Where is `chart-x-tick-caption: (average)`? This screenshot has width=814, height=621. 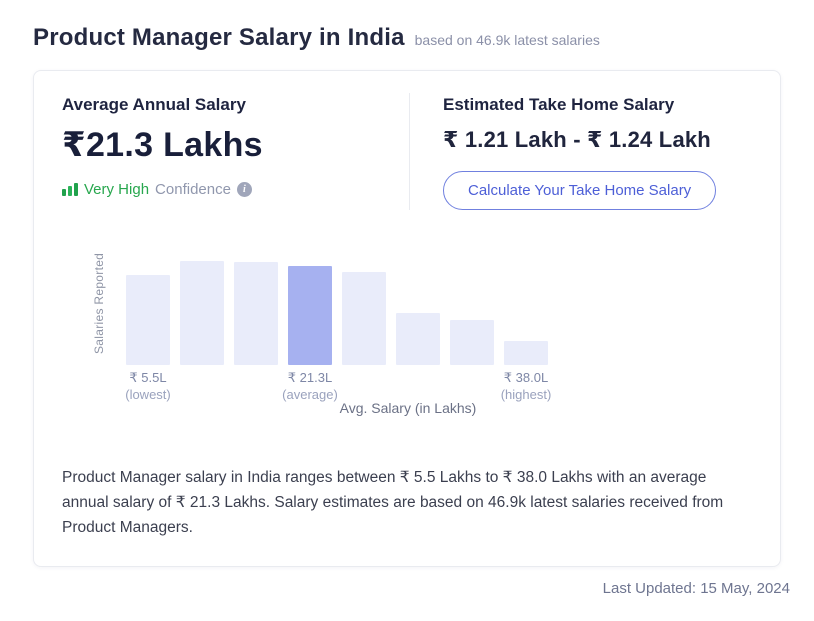 chart-x-tick-caption: (average) is located at coordinates (310, 394).